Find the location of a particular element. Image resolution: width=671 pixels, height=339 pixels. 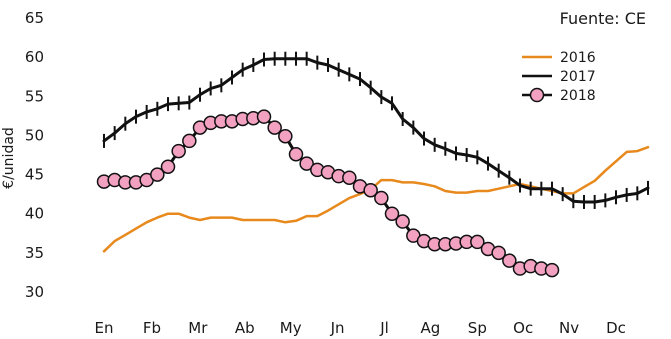

source-note: Fuente: CE is located at coordinates (603, 18).